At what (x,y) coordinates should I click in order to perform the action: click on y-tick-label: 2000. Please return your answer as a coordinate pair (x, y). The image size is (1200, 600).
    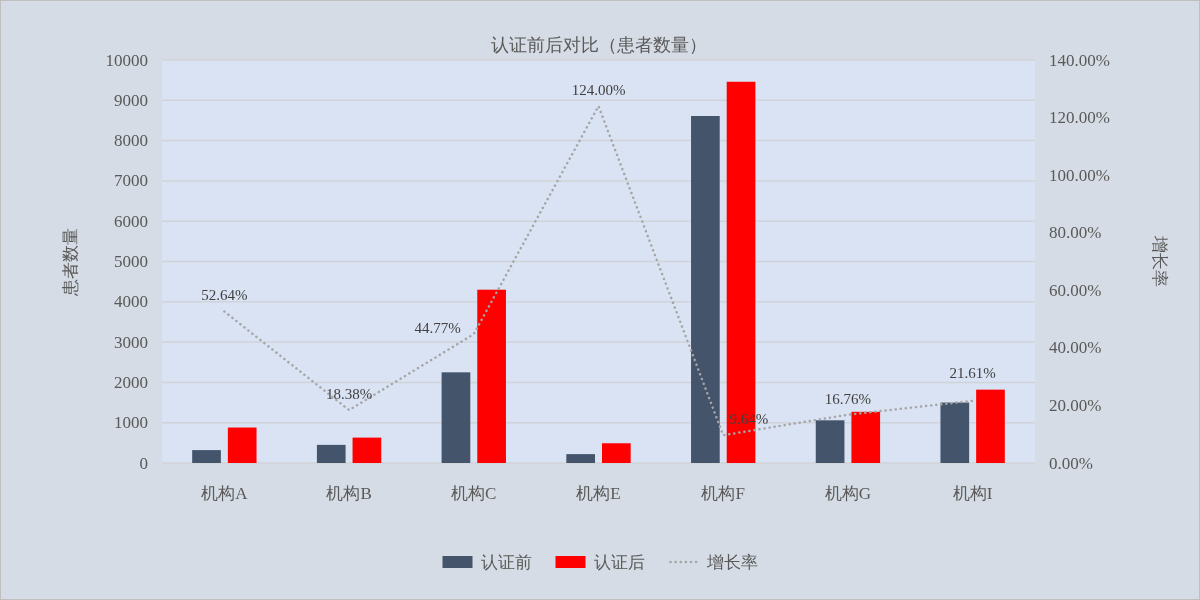
    Looking at the image, I should click on (131, 382).